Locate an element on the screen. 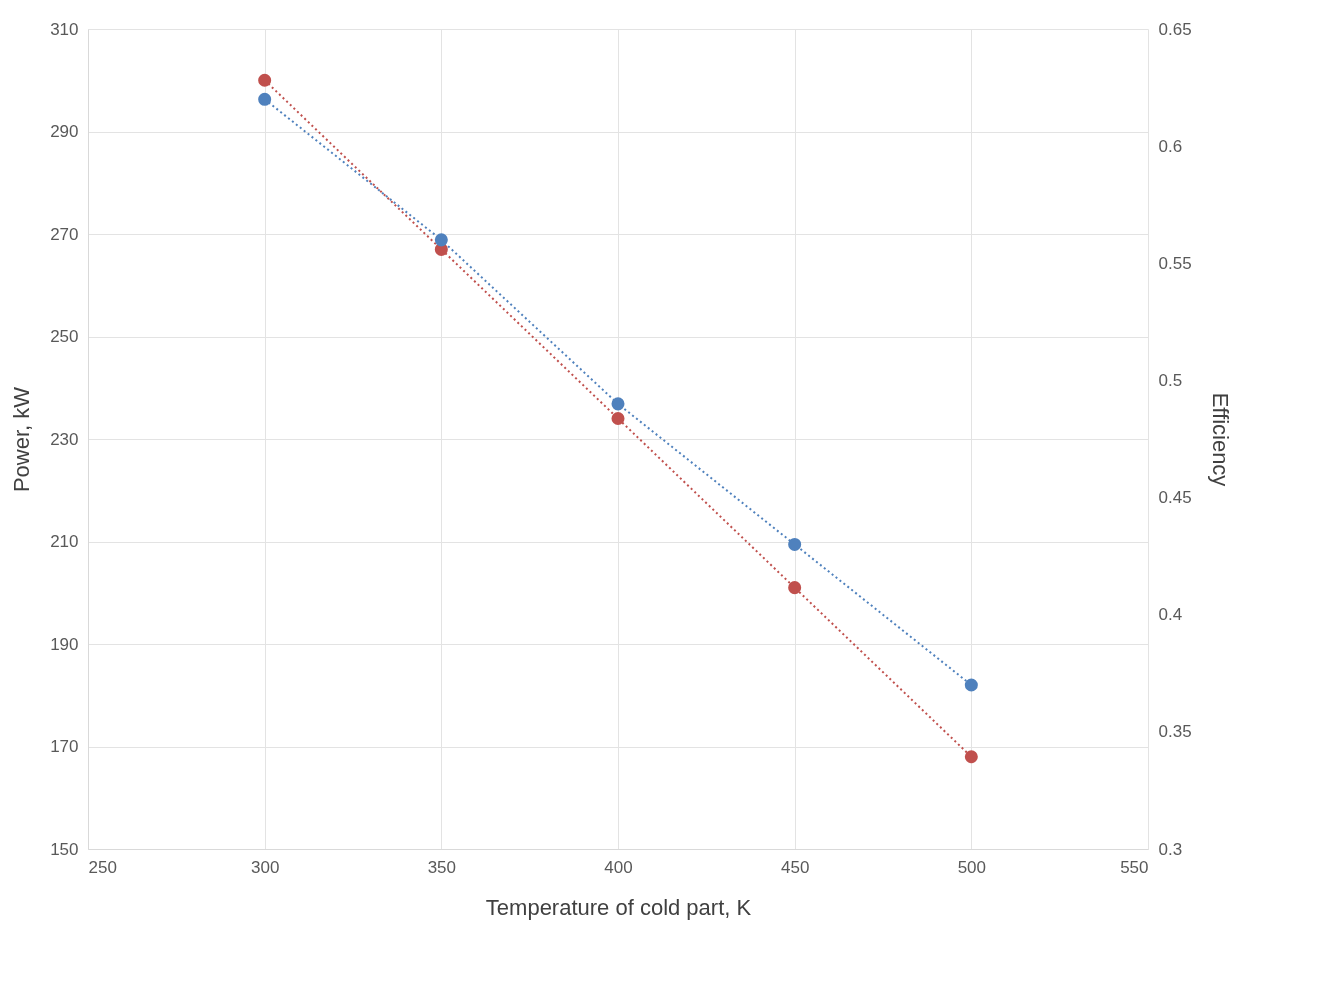  y-tick-label: 250 is located at coordinates (64, 336).